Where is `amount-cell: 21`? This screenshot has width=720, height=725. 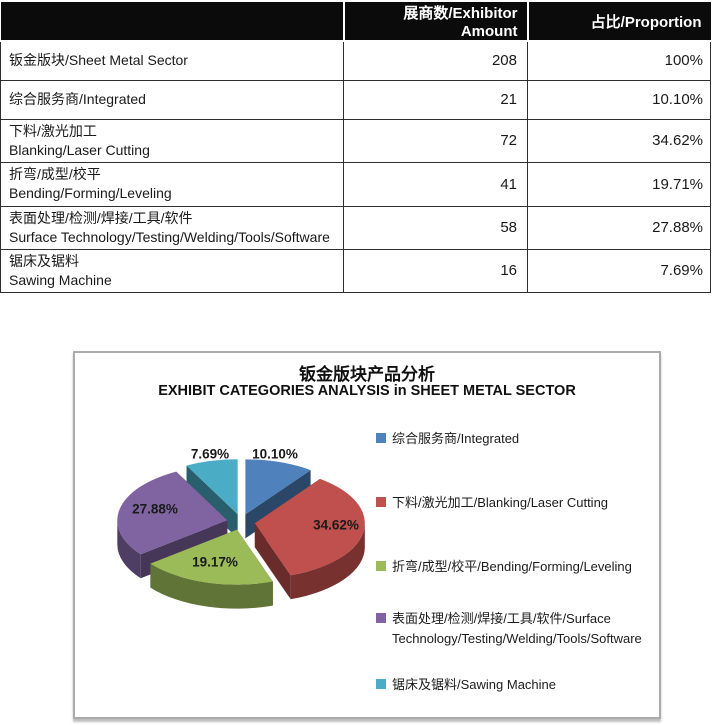 amount-cell: 21 is located at coordinates (435, 99).